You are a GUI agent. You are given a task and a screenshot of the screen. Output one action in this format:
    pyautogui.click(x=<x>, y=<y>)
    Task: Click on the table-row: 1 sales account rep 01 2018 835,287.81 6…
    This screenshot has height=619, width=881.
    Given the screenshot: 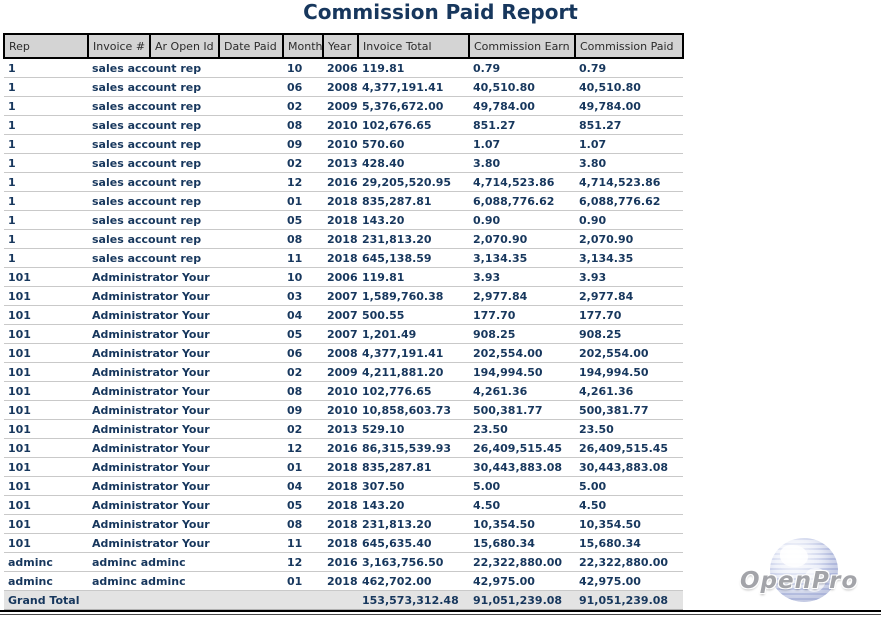 What is the action you would take?
    pyautogui.click(x=343, y=201)
    